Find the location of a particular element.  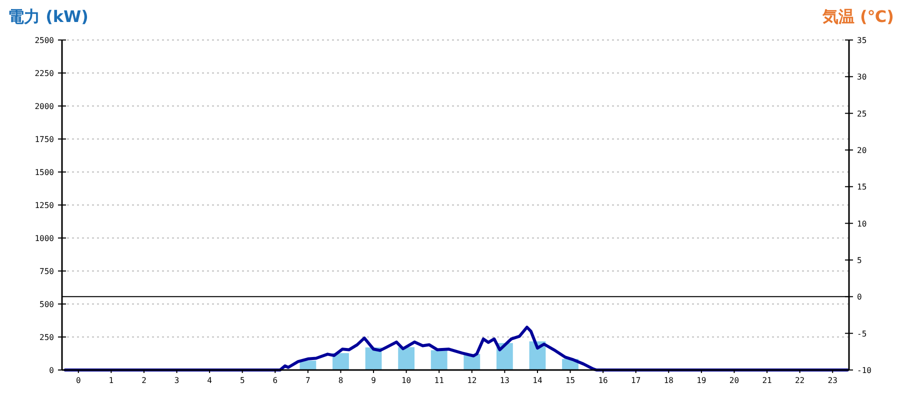

y2-tick-label: 30 is located at coordinates (862, 77).